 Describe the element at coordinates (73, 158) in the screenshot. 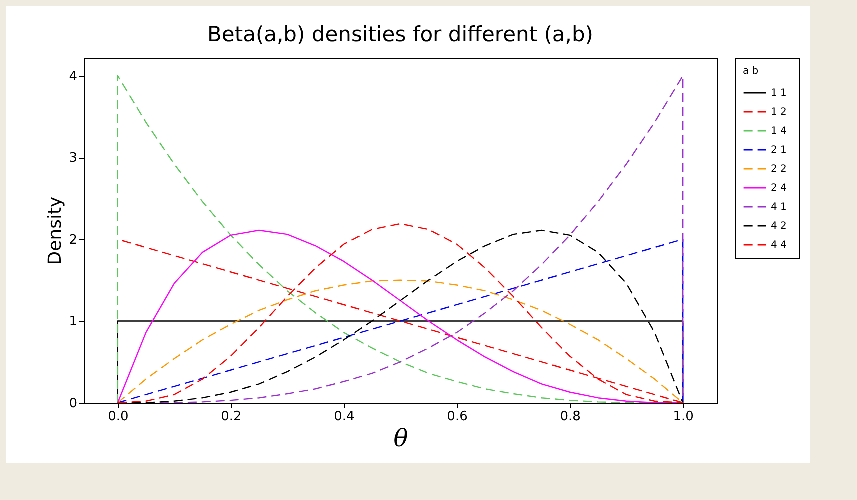

I see `y-tick-label: 3` at that location.